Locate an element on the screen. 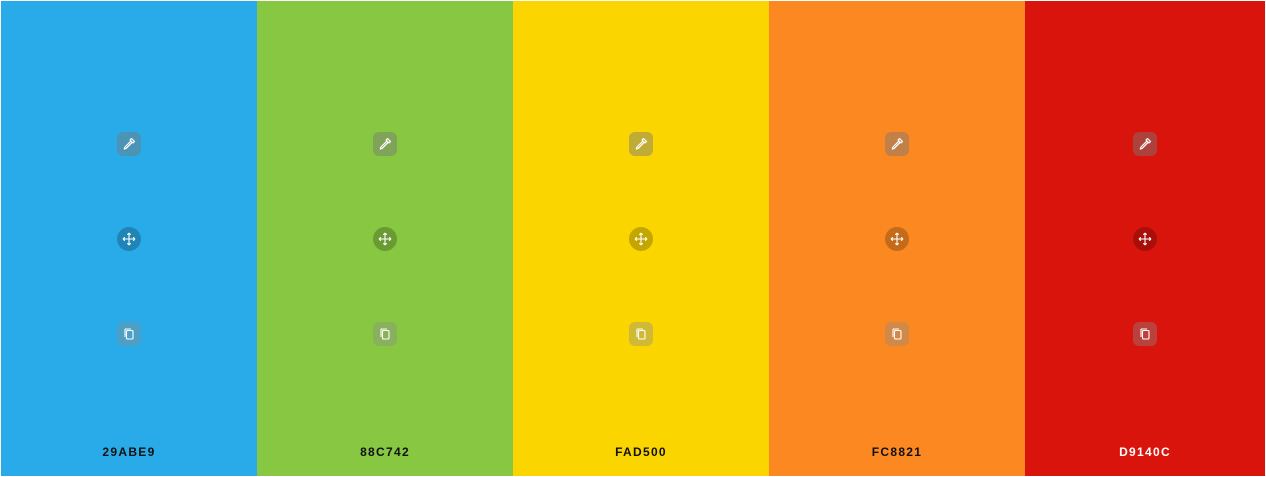 The height and width of the screenshot is (477, 1266). hex-code-label: FC8821 is located at coordinates (897, 452).